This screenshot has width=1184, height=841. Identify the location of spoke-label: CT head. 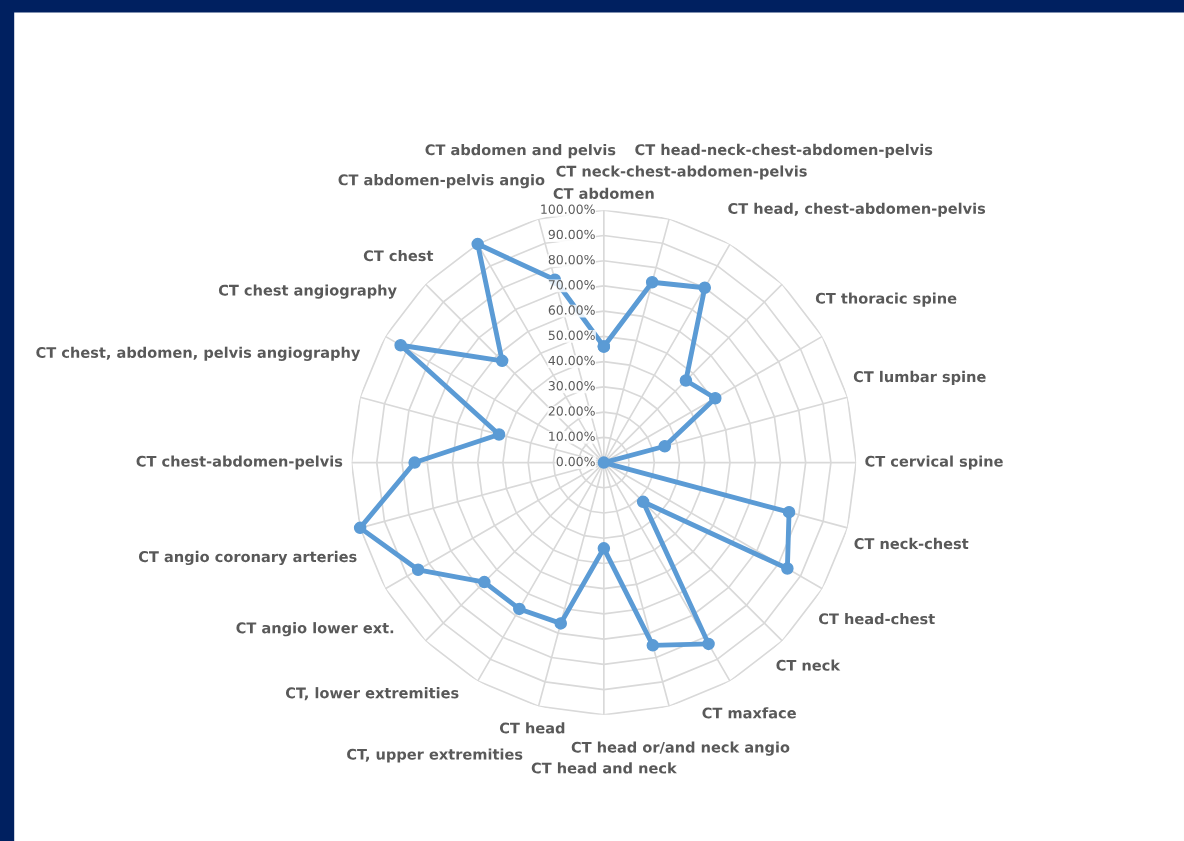
(532, 728).